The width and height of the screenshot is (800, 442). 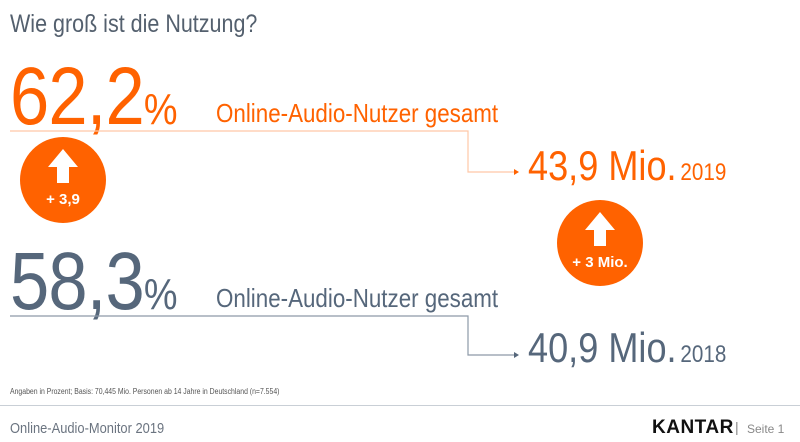 What do you see at coordinates (516, 172) in the screenshot?
I see `current-connector-arrowhead` at bounding box center [516, 172].